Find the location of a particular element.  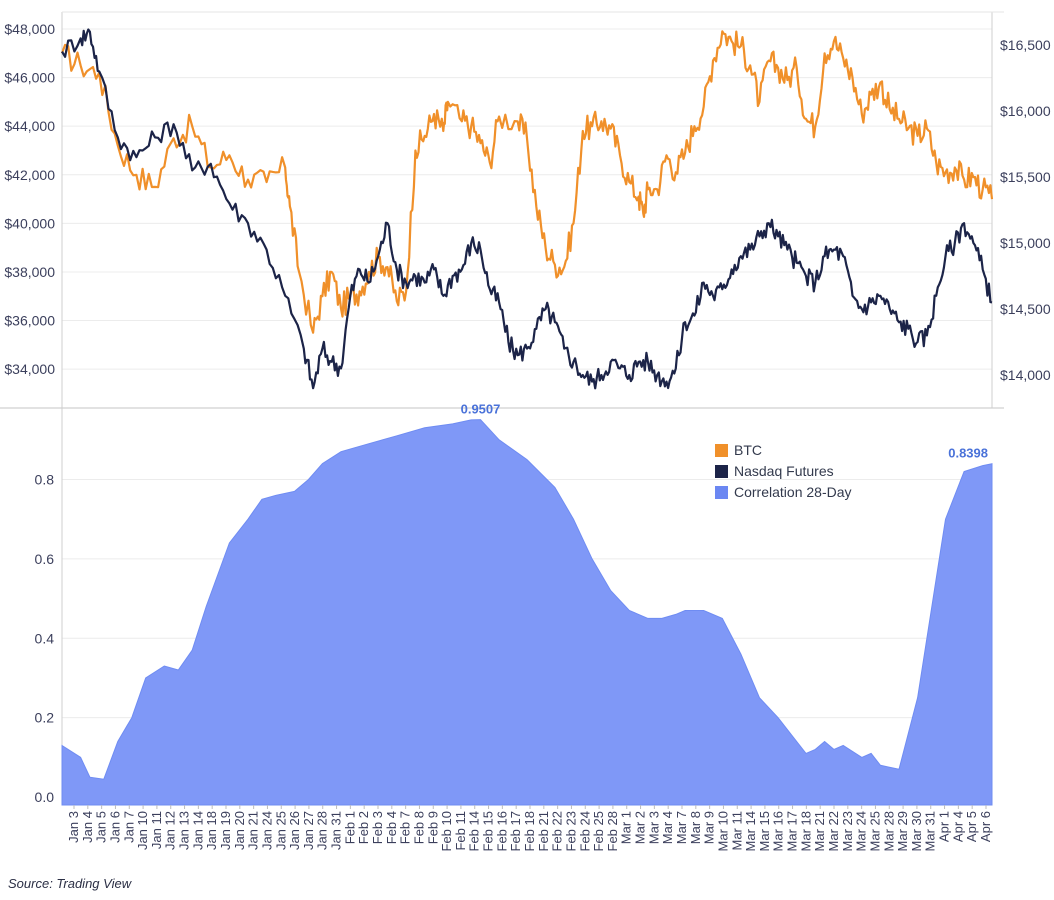

x-tick-label: Mar 8 is located at coordinates (695, 827).